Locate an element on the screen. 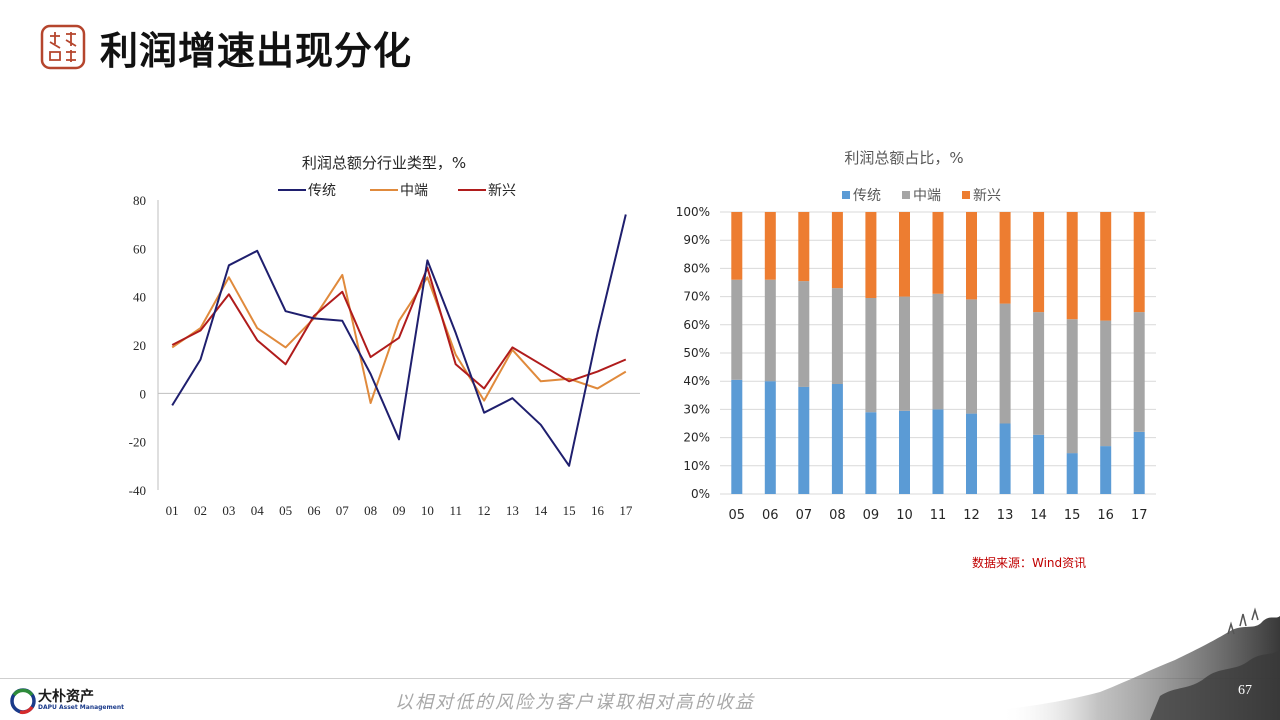 The width and height of the screenshot is (1280, 720). line-chart-x-tick-label: 13 is located at coordinates (512, 510).